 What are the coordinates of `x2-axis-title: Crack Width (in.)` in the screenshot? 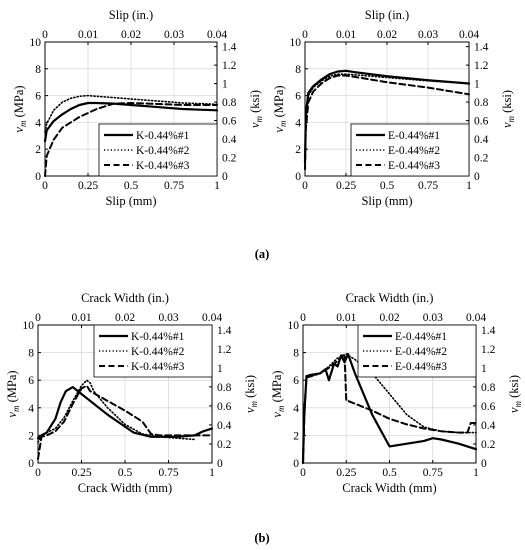 It's located at (390, 298).